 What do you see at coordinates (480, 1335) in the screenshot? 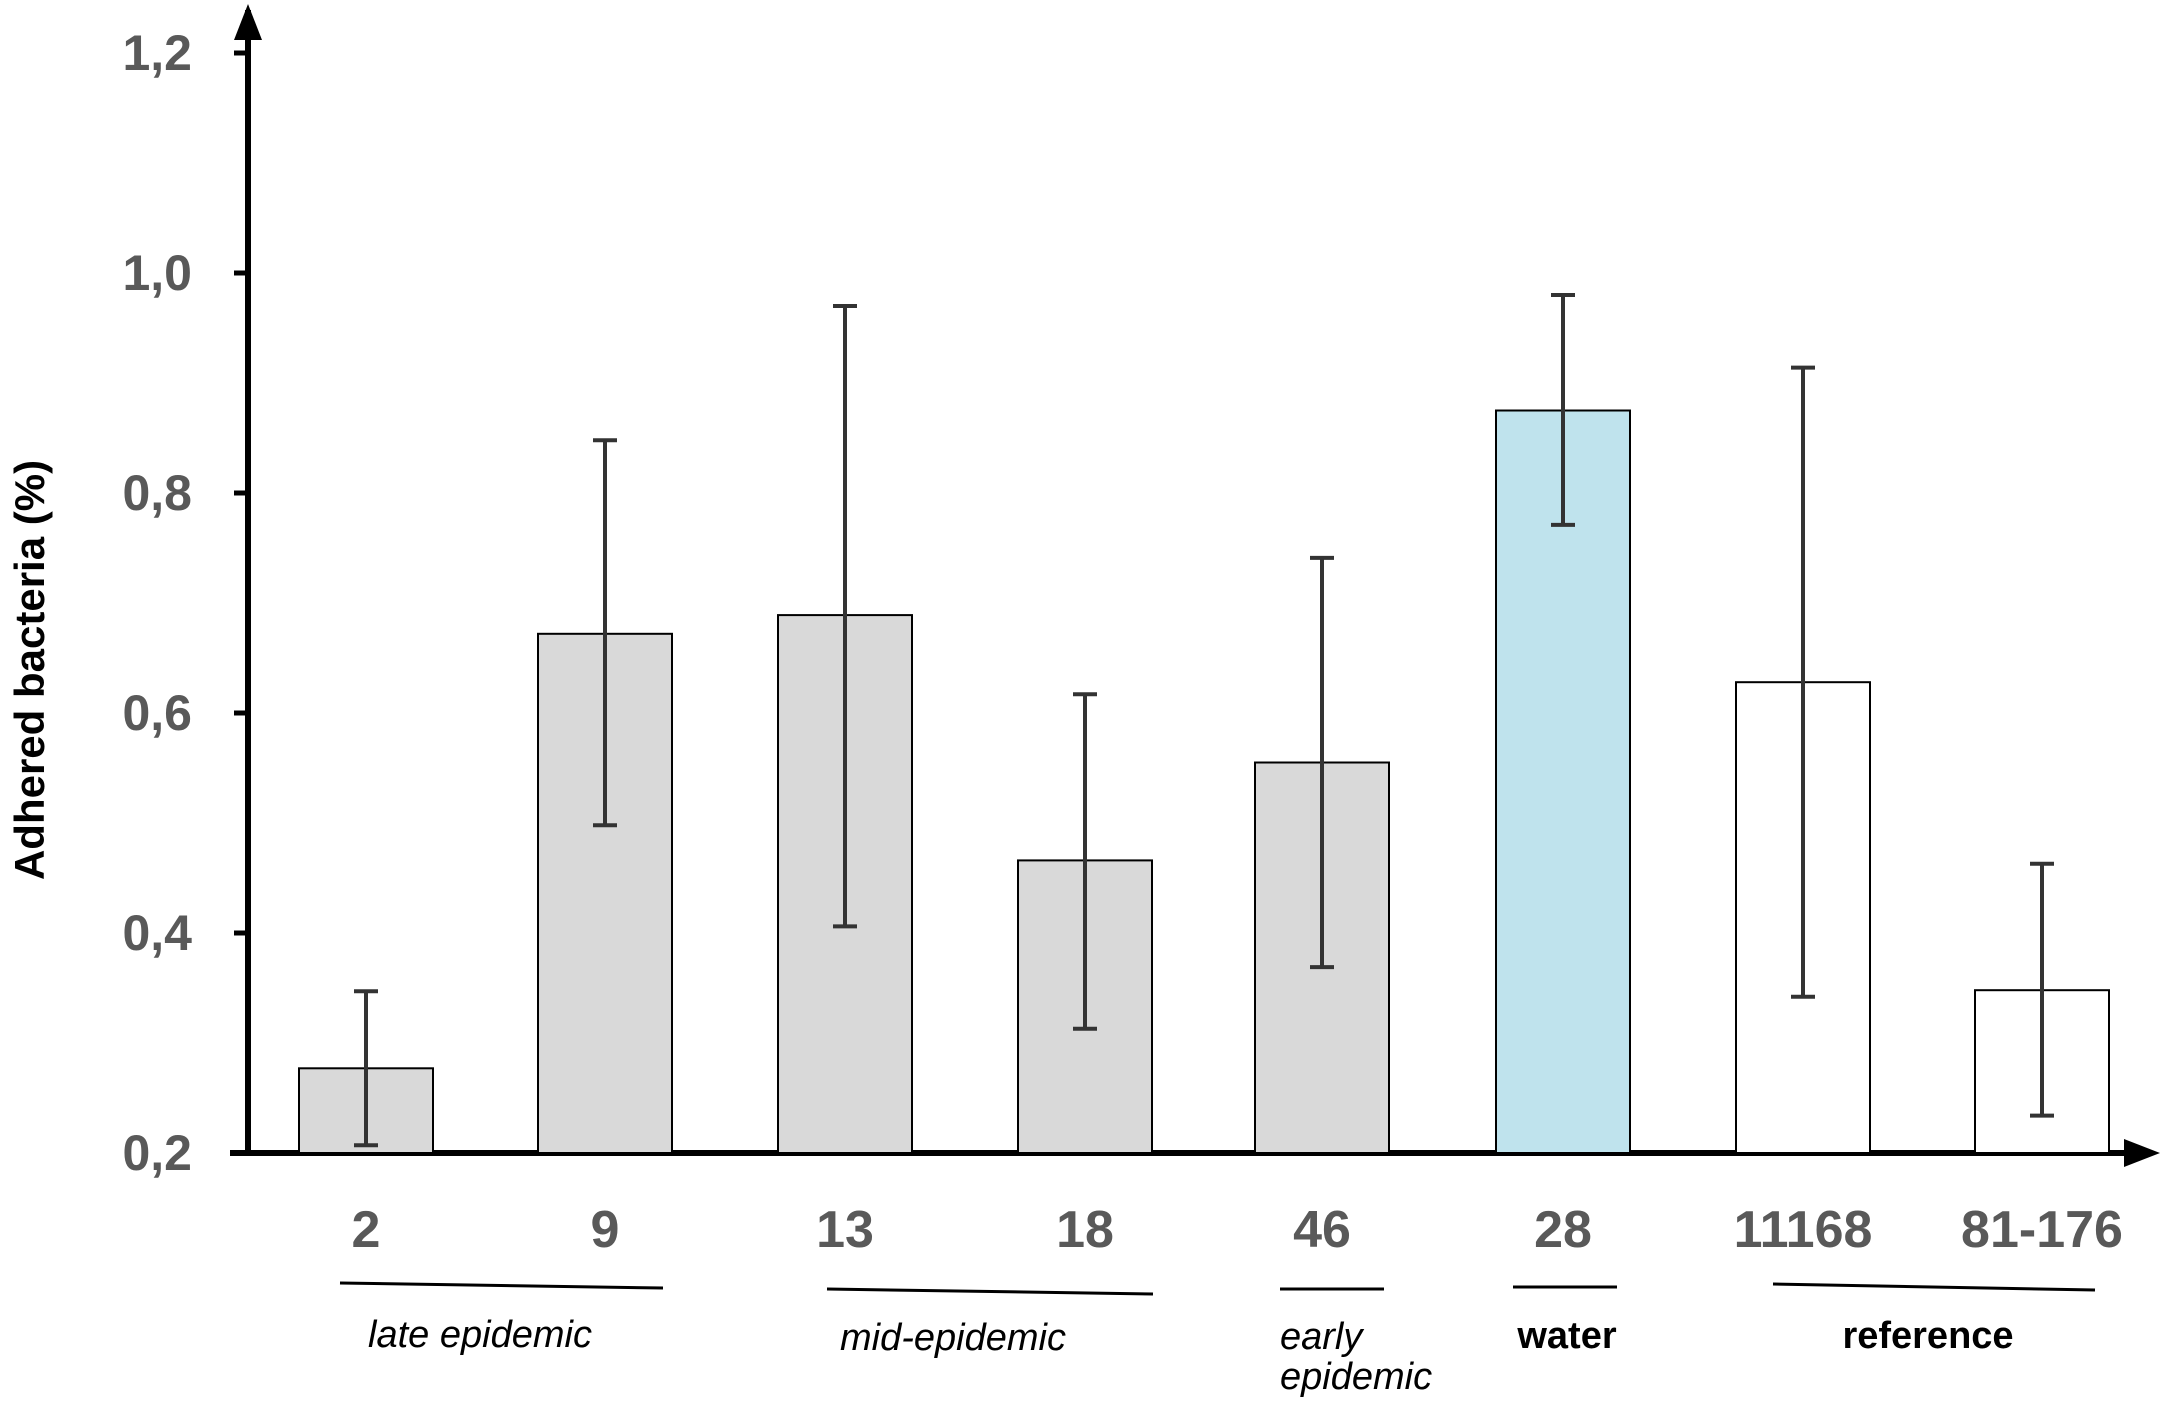
I see `group-label: late epidemic` at bounding box center [480, 1335].